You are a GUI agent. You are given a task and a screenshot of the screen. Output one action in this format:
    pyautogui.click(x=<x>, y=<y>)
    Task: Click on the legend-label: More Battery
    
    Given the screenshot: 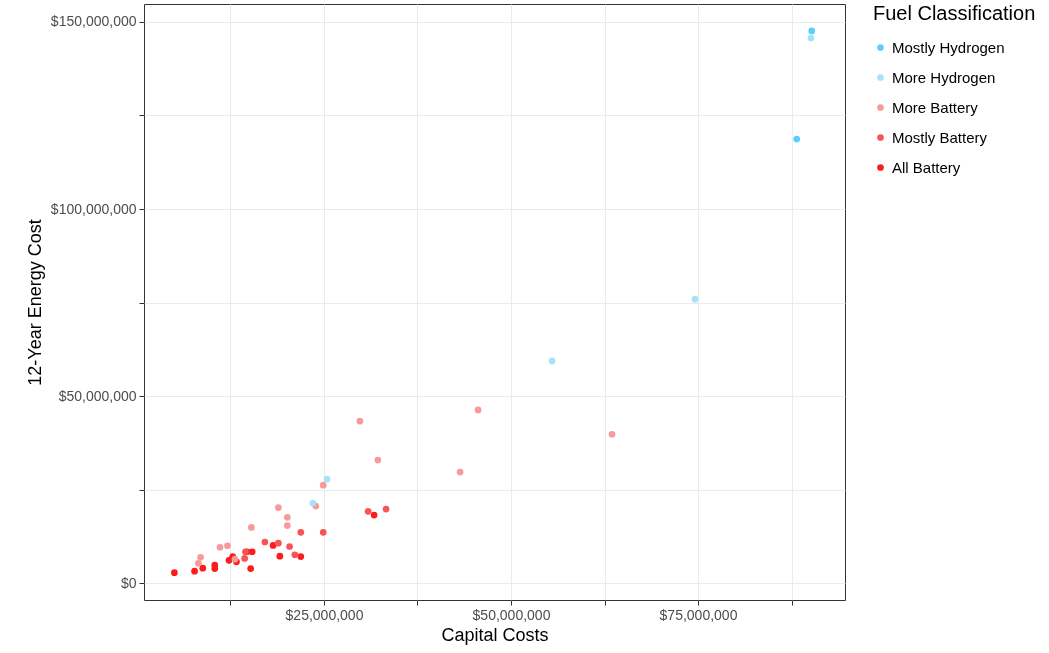 What is the action you would take?
    pyautogui.click(x=935, y=107)
    